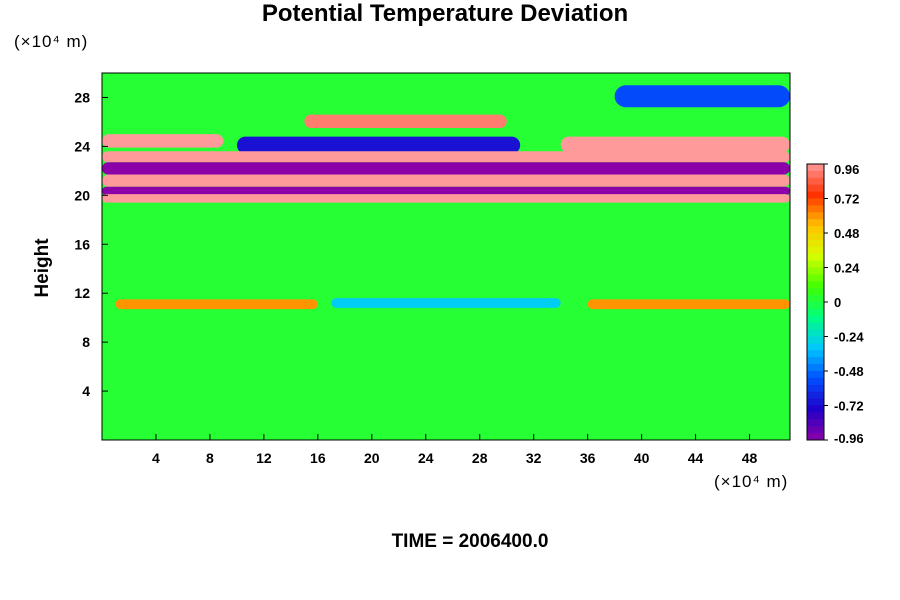  I want to click on y-tick-label: 16, so click(82, 244).